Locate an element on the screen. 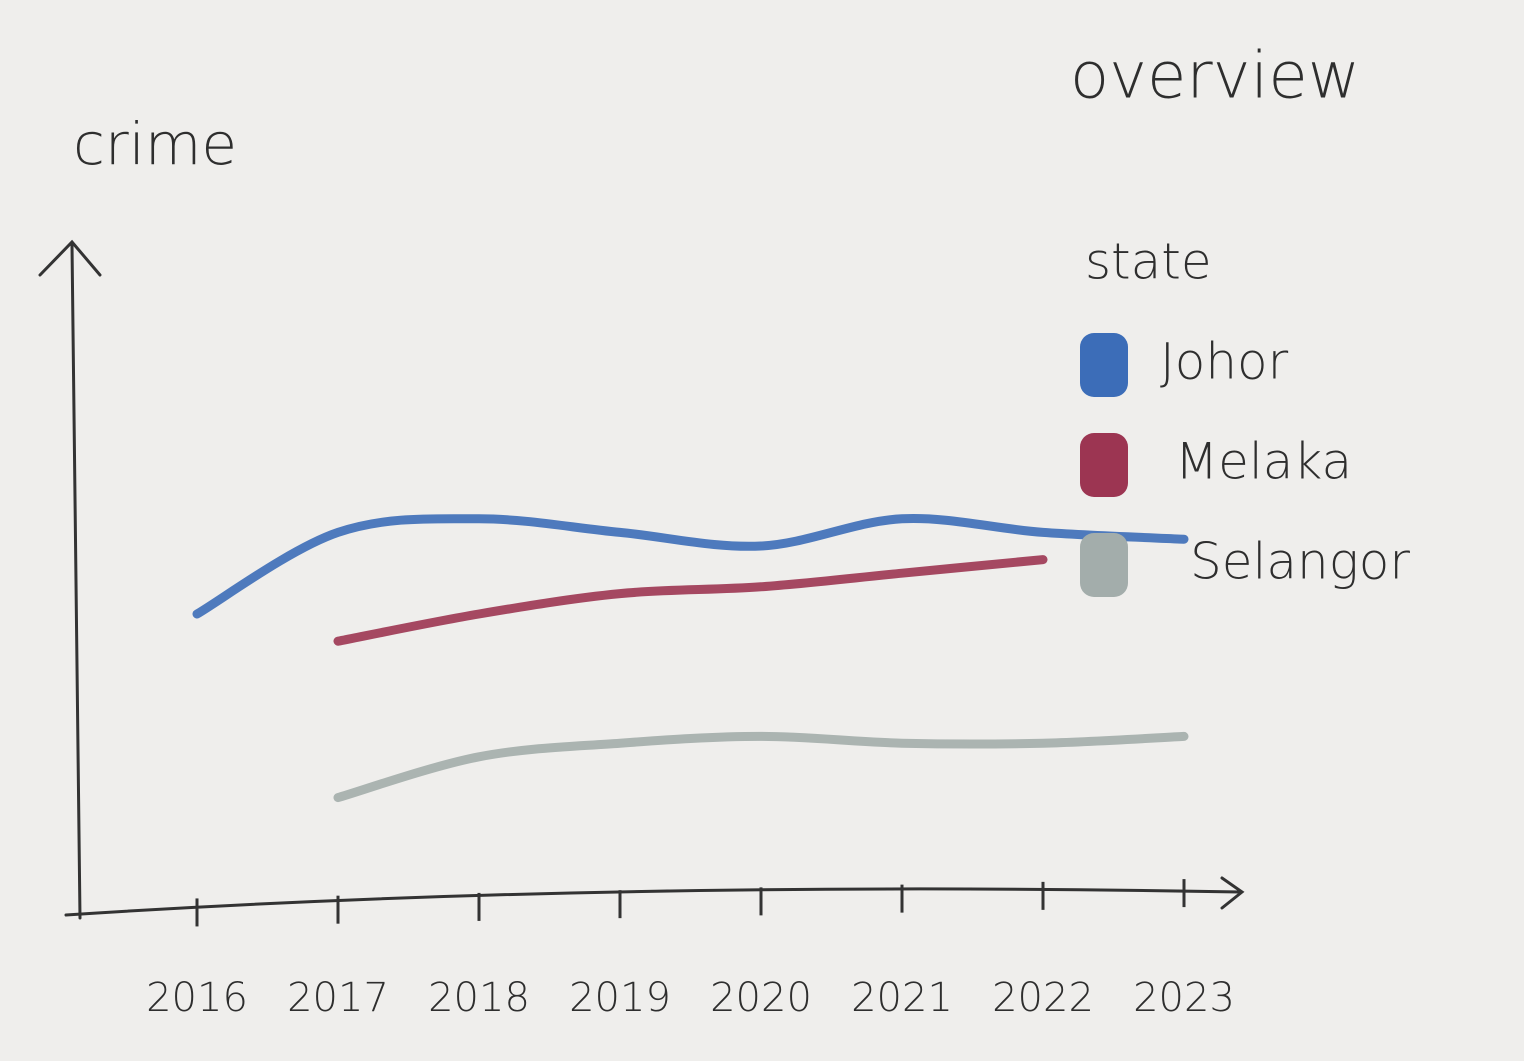  x-tick-label: 2018 is located at coordinates (479, 998).